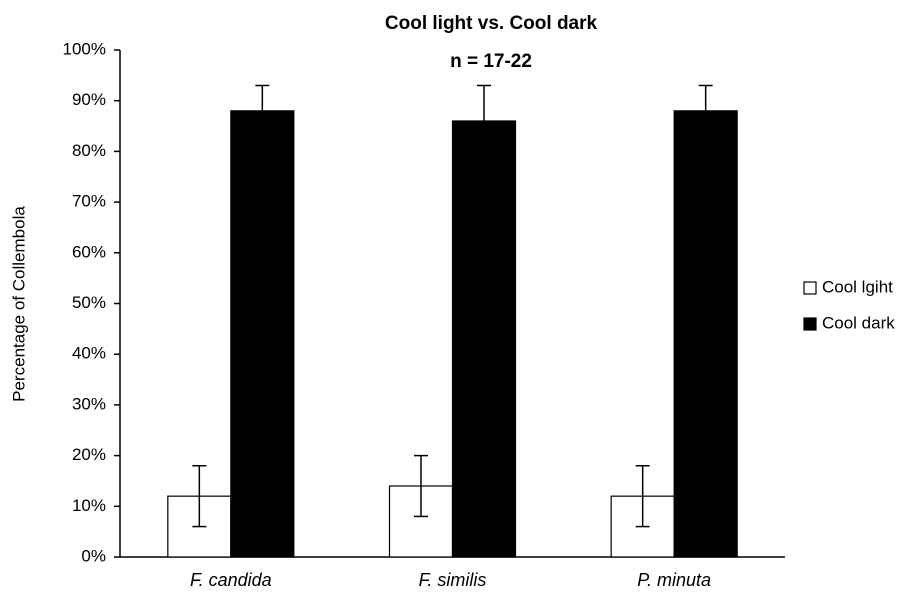 The width and height of the screenshot is (923, 594). What do you see at coordinates (89, 99) in the screenshot?
I see `y-tick-label: 90%` at bounding box center [89, 99].